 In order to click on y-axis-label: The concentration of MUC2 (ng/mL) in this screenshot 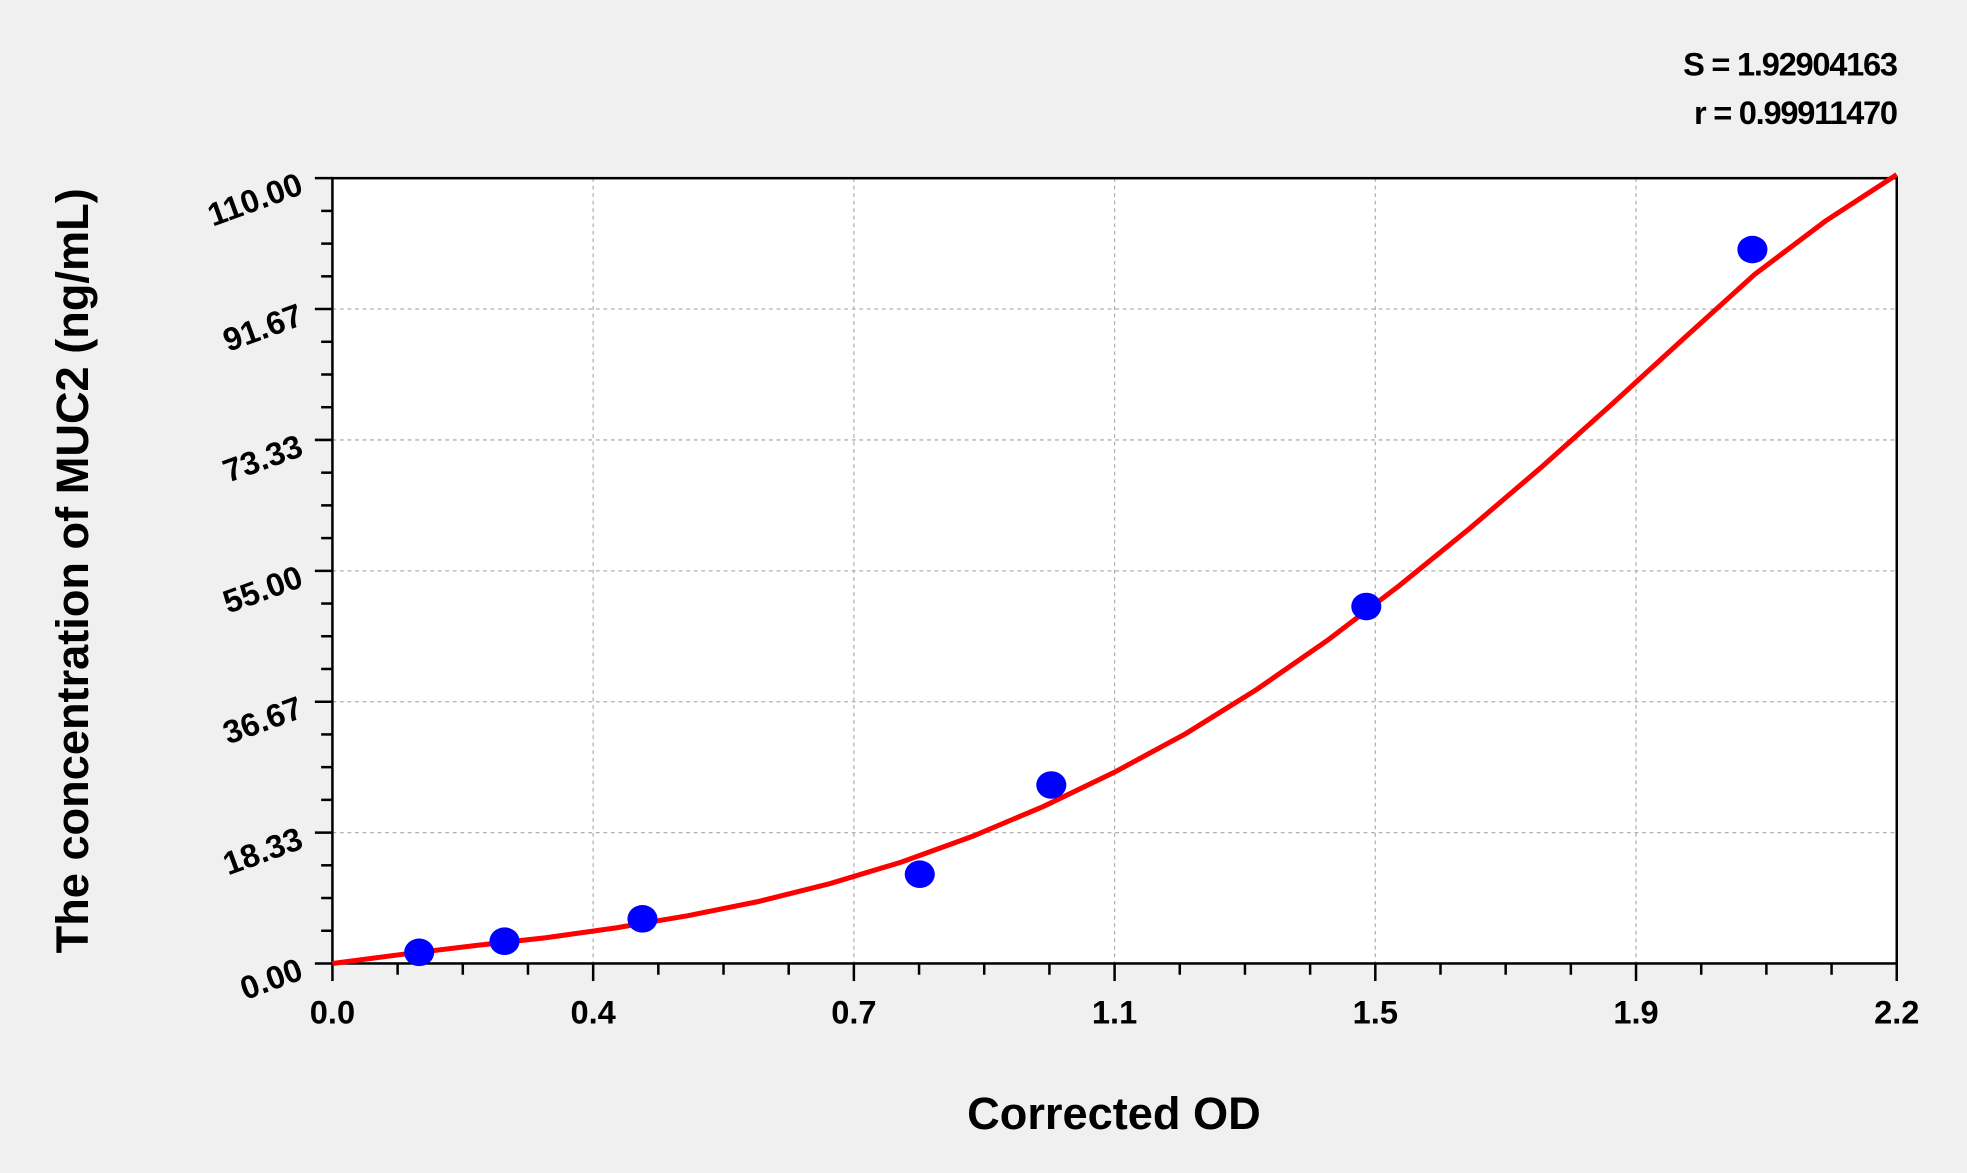, I will do `click(72, 570)`.